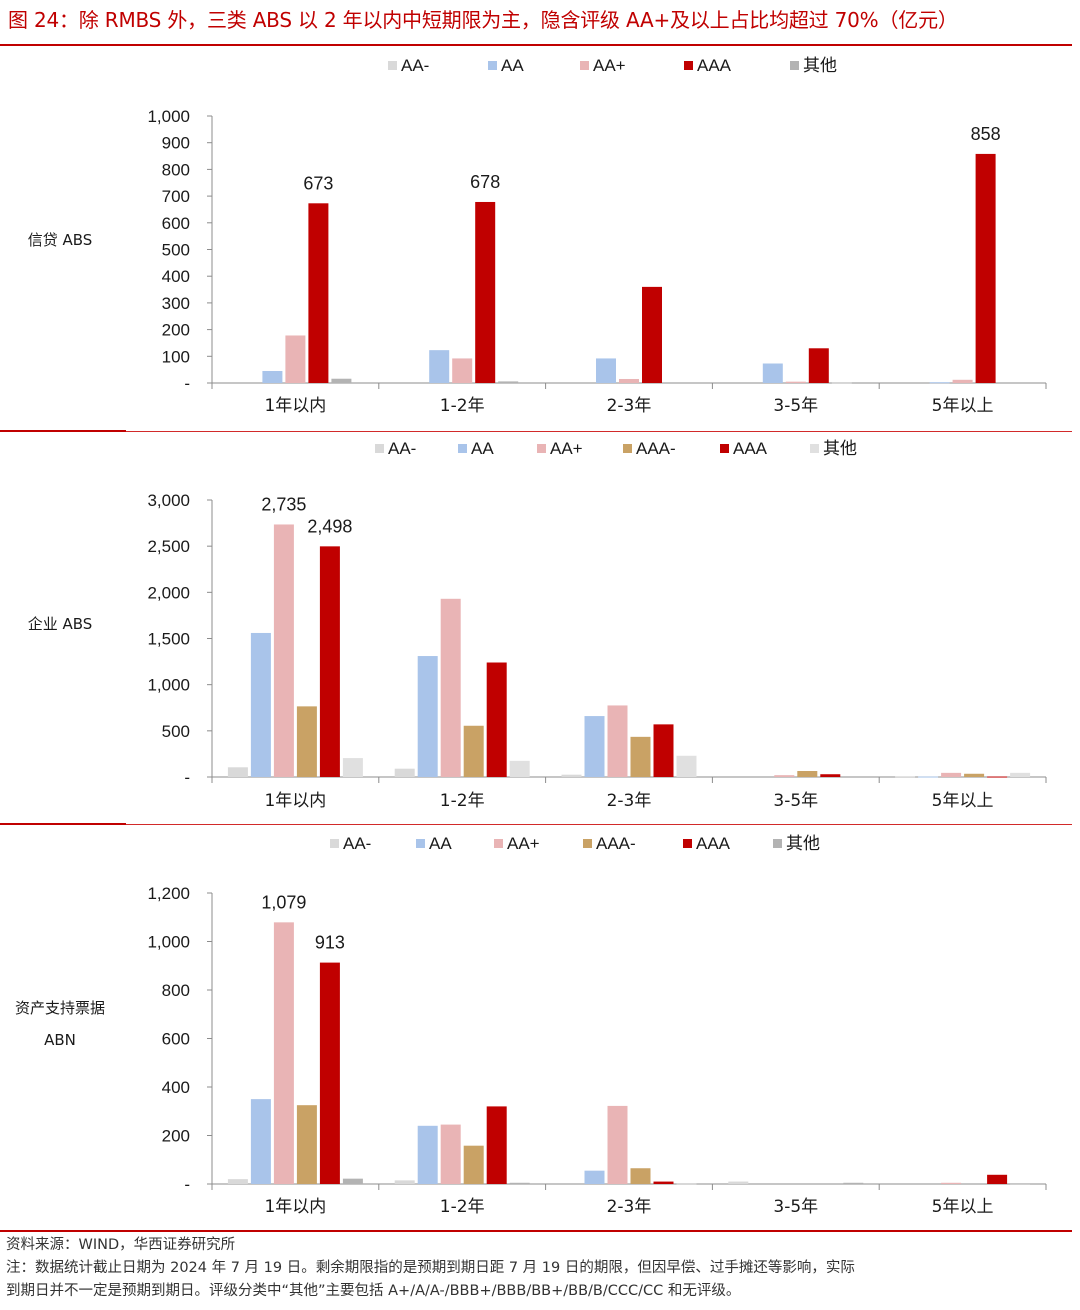  I want to click on legend-label: AAA-, so click(656, 448).